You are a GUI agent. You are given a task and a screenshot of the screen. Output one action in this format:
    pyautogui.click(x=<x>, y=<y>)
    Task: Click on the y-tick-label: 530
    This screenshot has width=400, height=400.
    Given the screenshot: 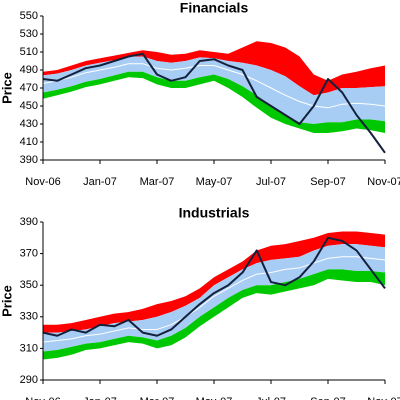 What is the action you would take?
    pyautogui.click(x=29, y=34)
    